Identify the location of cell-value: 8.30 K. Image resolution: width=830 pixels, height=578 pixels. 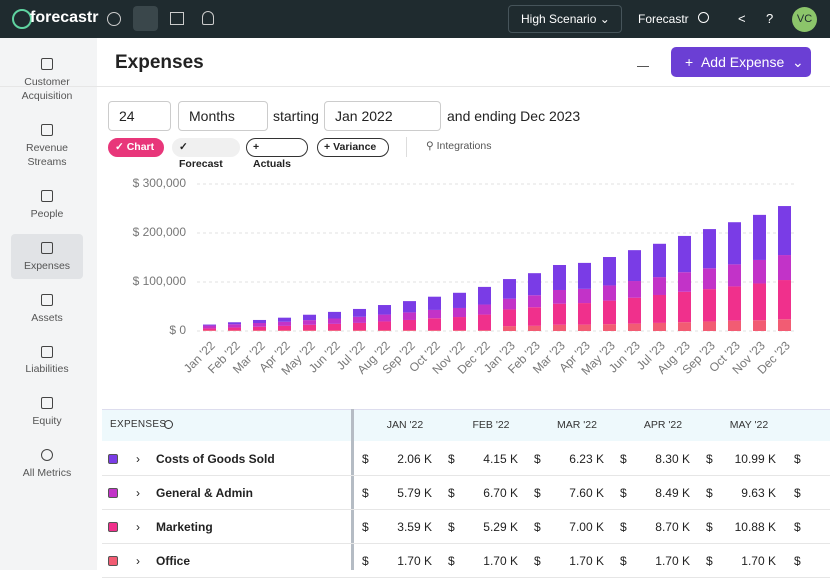
(672, 459).